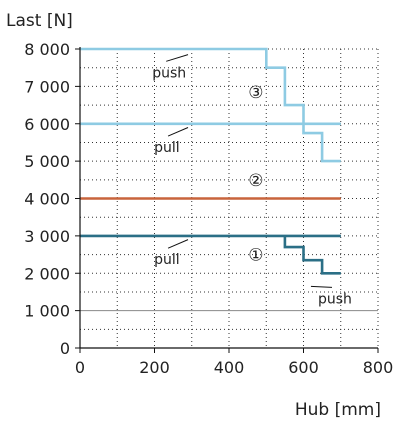 The image size is (395, 430). Describe the element at coordinates (154, 367) in the screenshot. I see `x-tick-label: 200` at that location.